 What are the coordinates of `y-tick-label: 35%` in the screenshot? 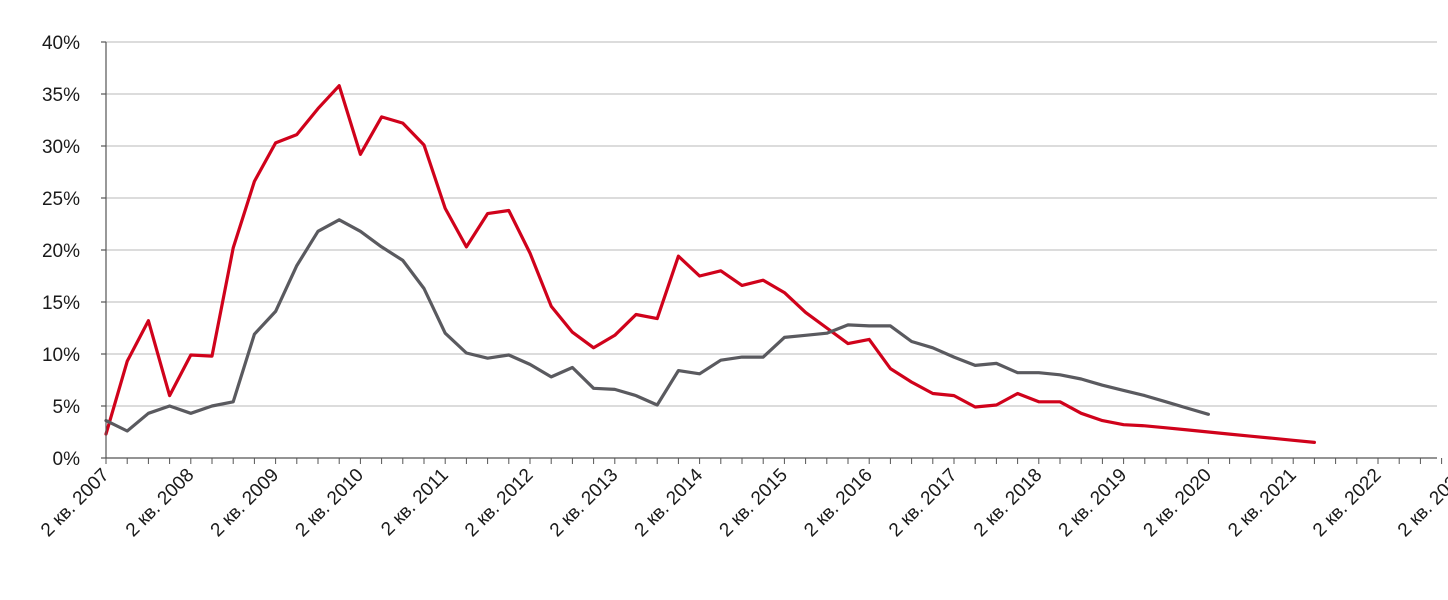 It's located at (61, 95).